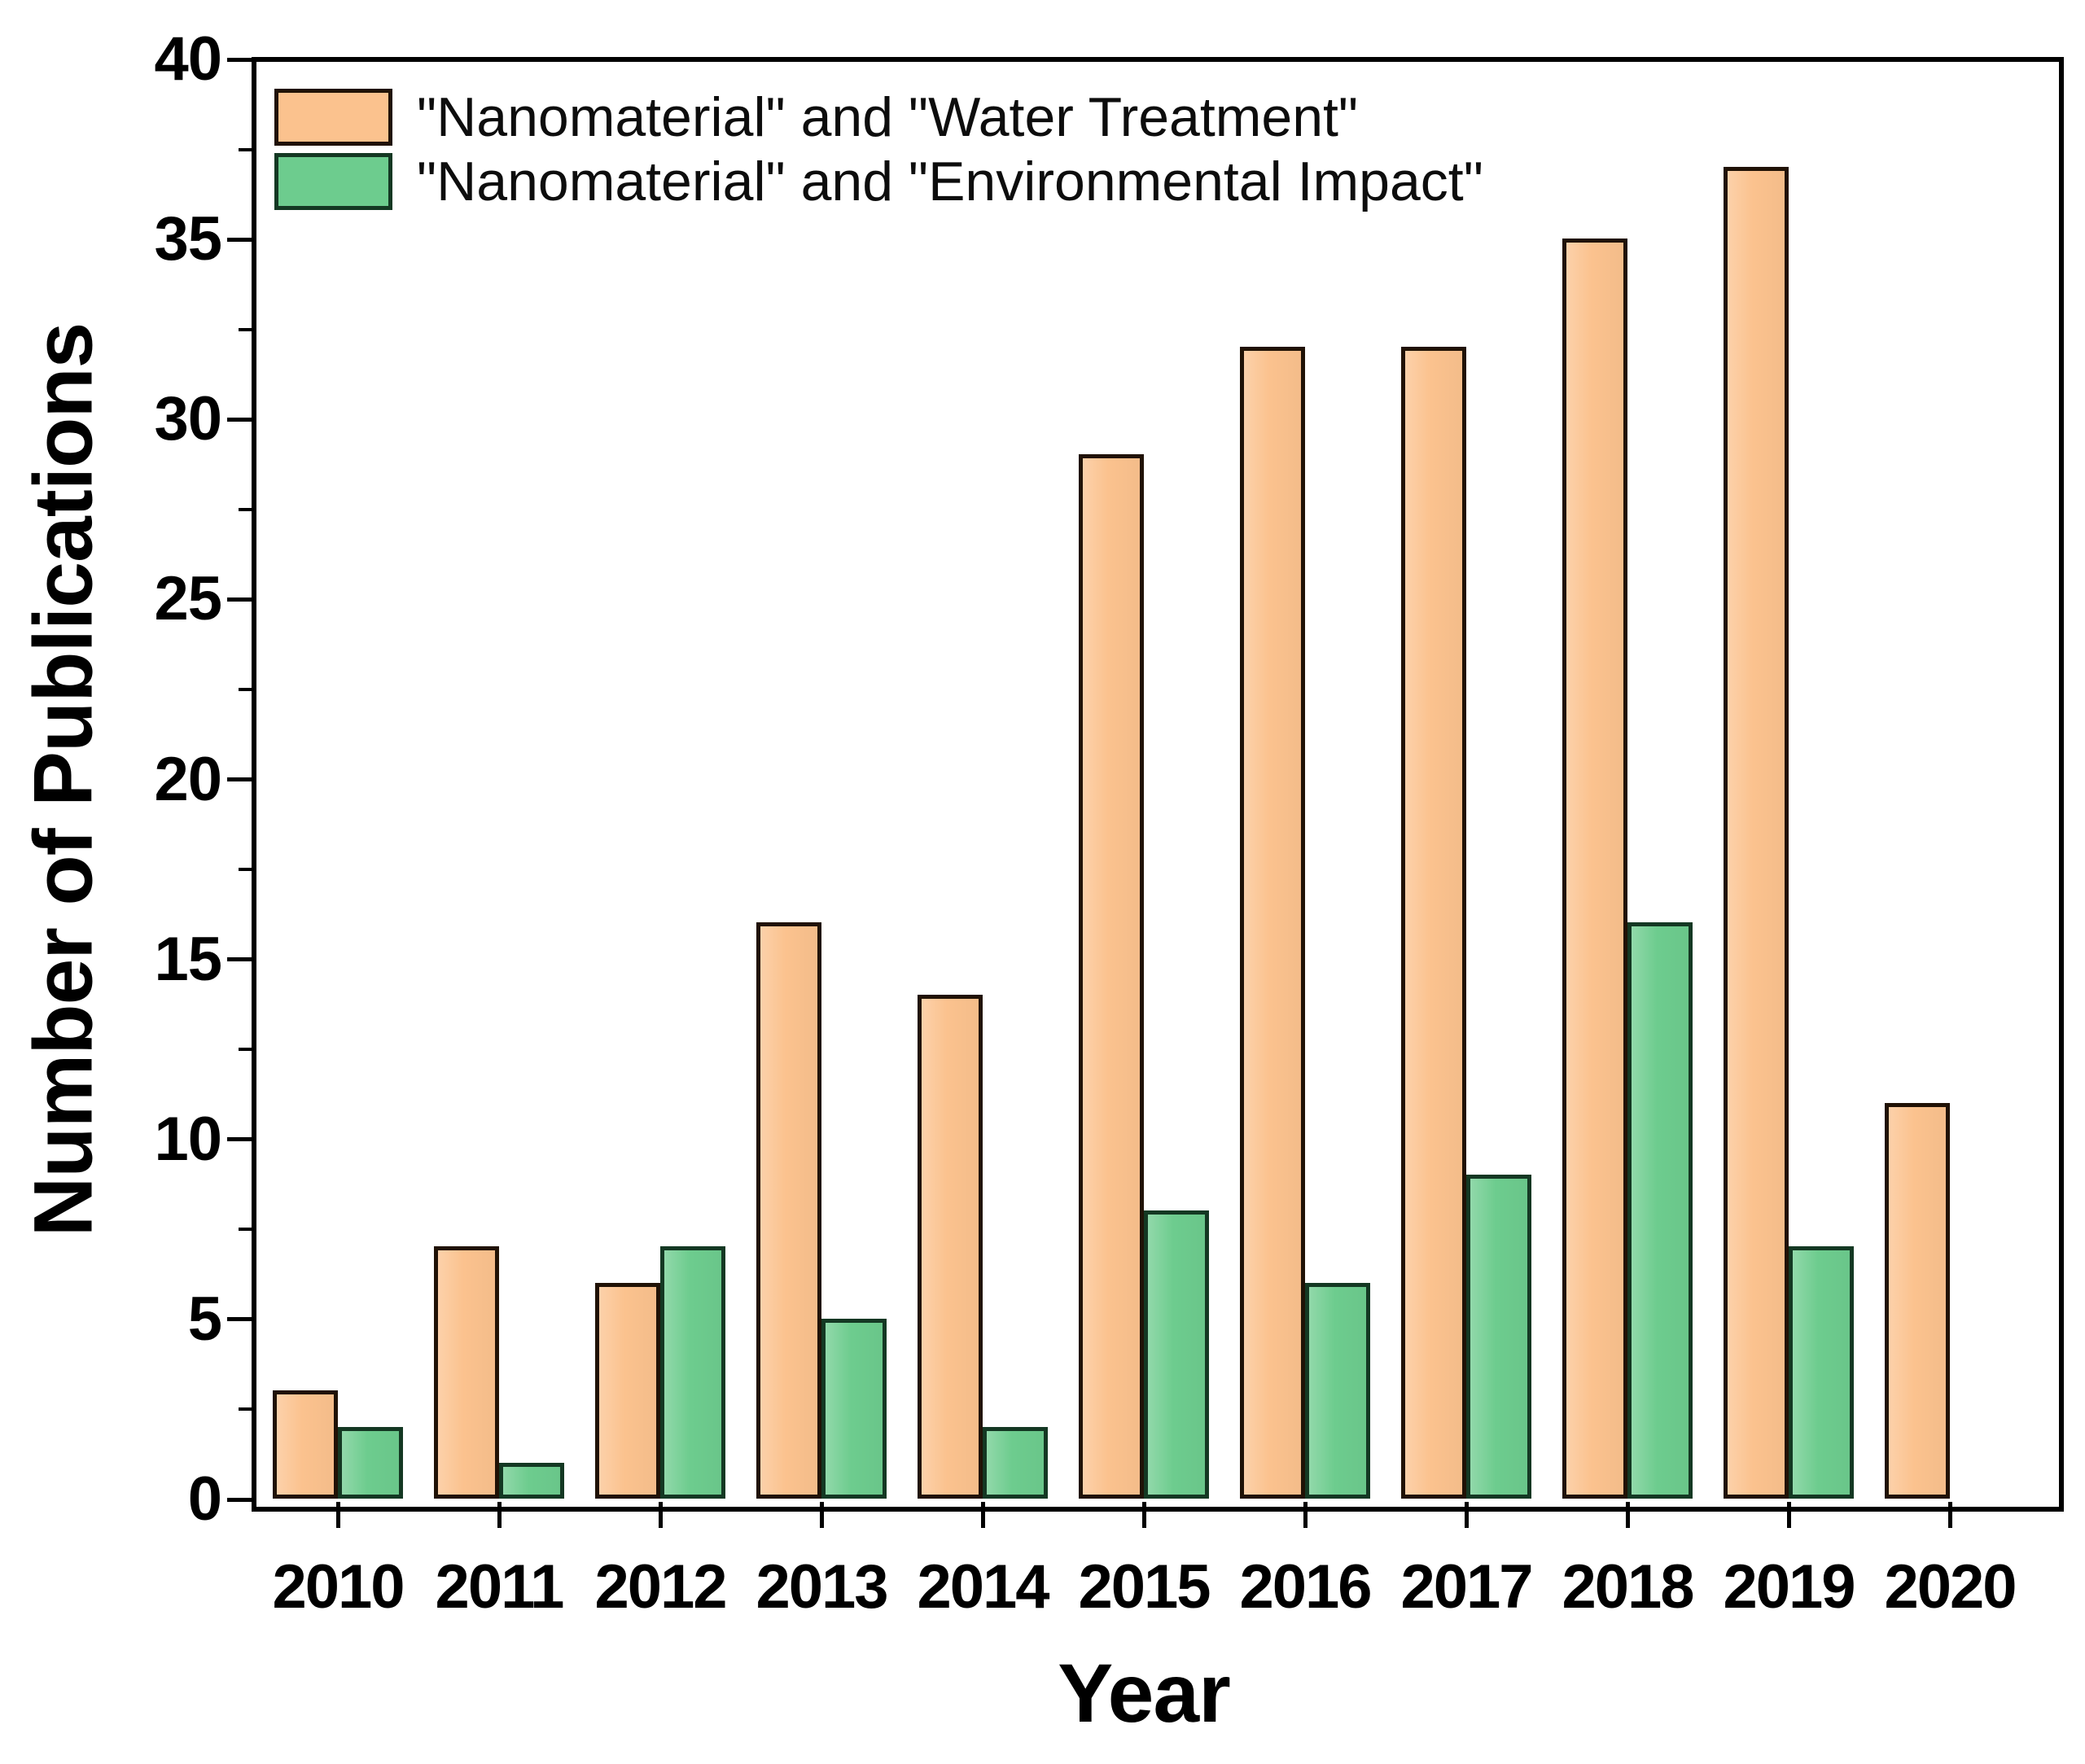 This screenshot has width=2085, height=1764. I want to click on x-tick-label-2011: 2011, so click(500, 1587).